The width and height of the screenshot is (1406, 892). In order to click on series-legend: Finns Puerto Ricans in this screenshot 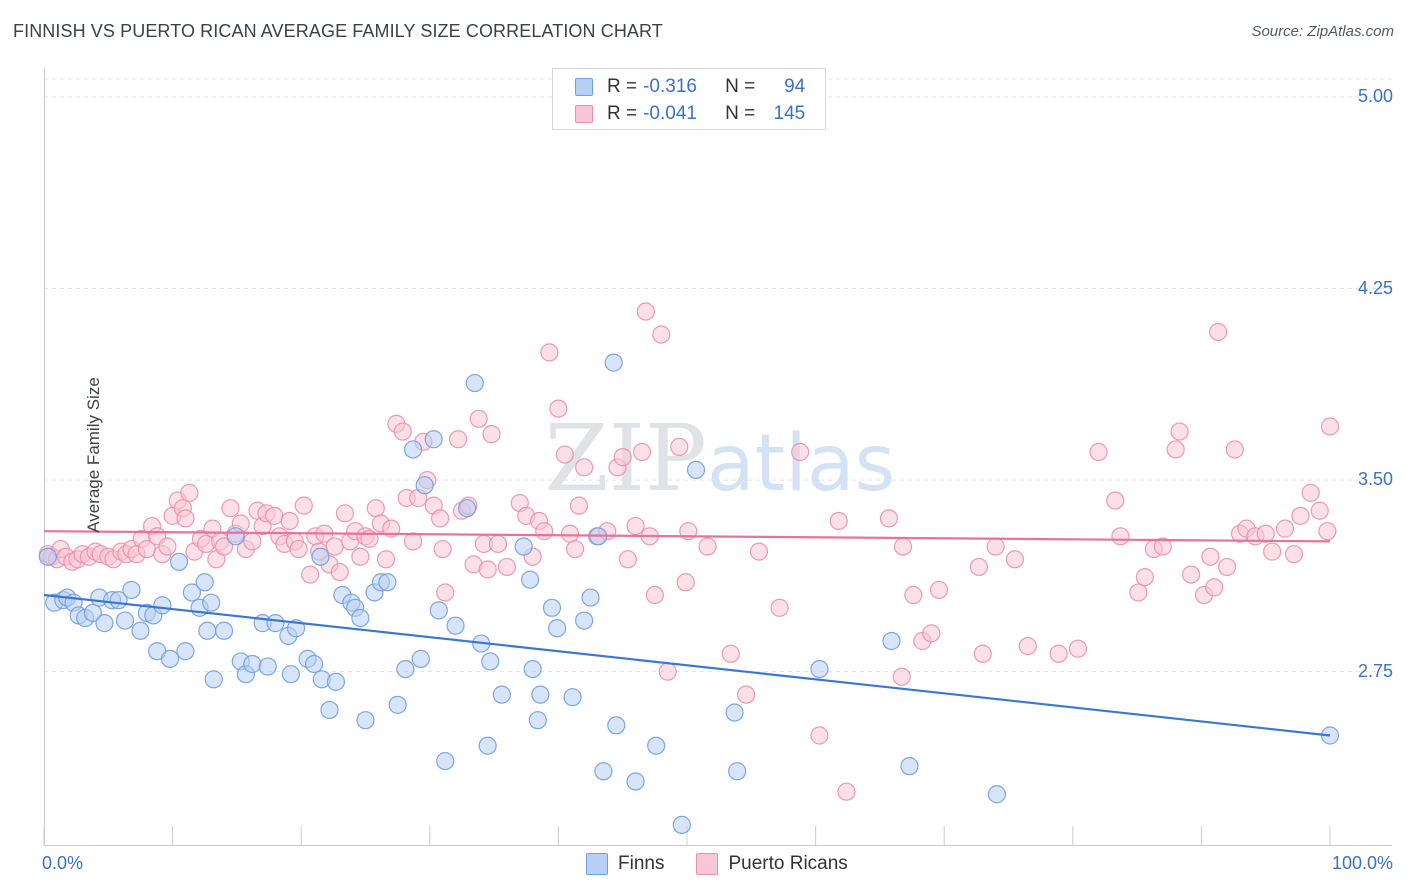, I will do `click(717, 864)`.